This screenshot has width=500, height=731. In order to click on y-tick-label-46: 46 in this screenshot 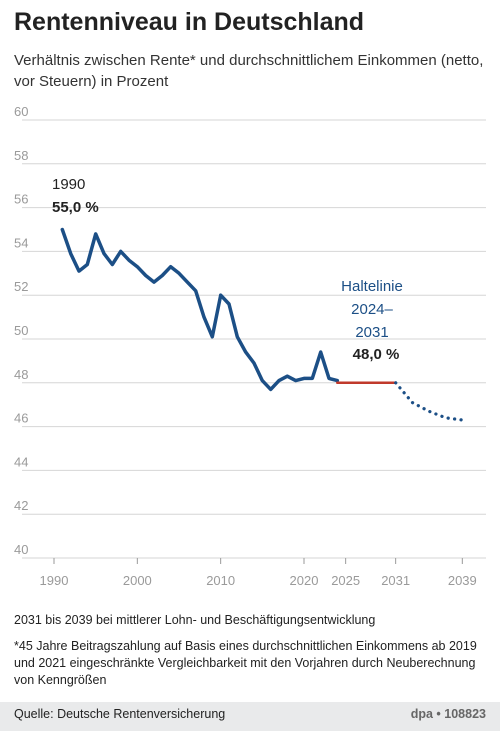, I will do `click(21, 418)`.